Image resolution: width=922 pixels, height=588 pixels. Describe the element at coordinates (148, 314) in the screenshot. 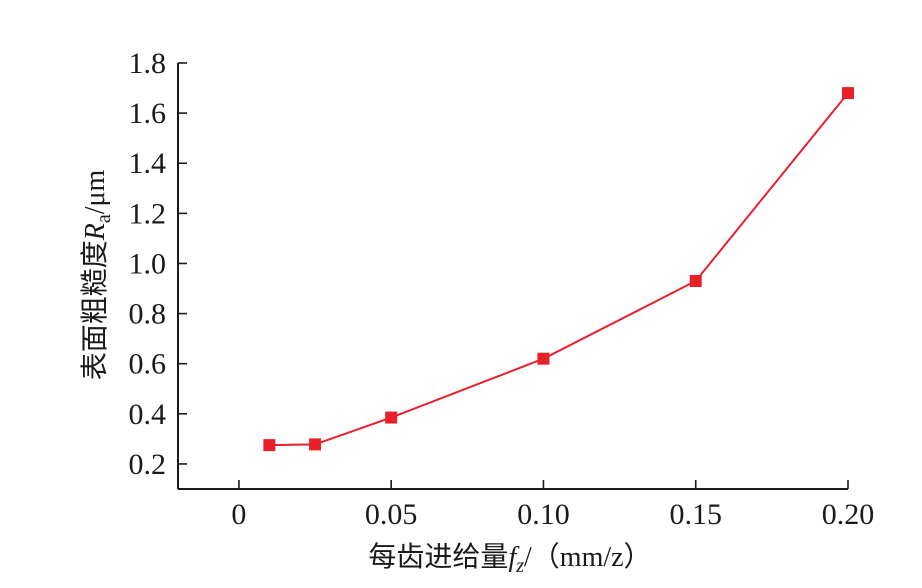

I see `y-tick-label: 0.8` at that location.